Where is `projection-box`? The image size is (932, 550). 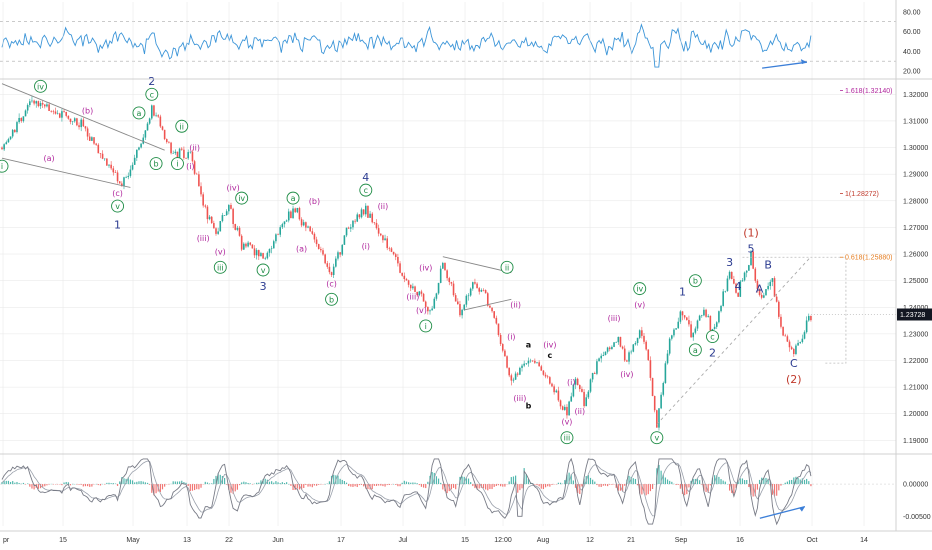
projection-box is located at coordinates (794, 310).